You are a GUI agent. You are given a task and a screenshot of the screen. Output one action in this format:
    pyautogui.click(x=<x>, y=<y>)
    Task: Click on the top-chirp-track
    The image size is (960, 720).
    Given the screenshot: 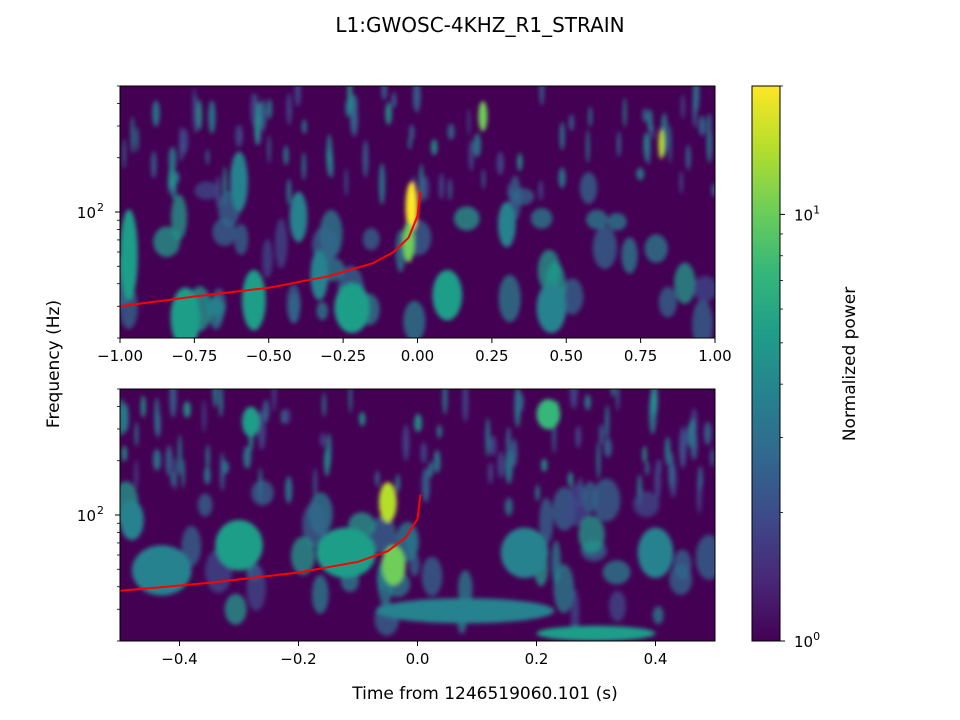 What is the action you would take?
    pyautogui.click(x=271, y=249)
    